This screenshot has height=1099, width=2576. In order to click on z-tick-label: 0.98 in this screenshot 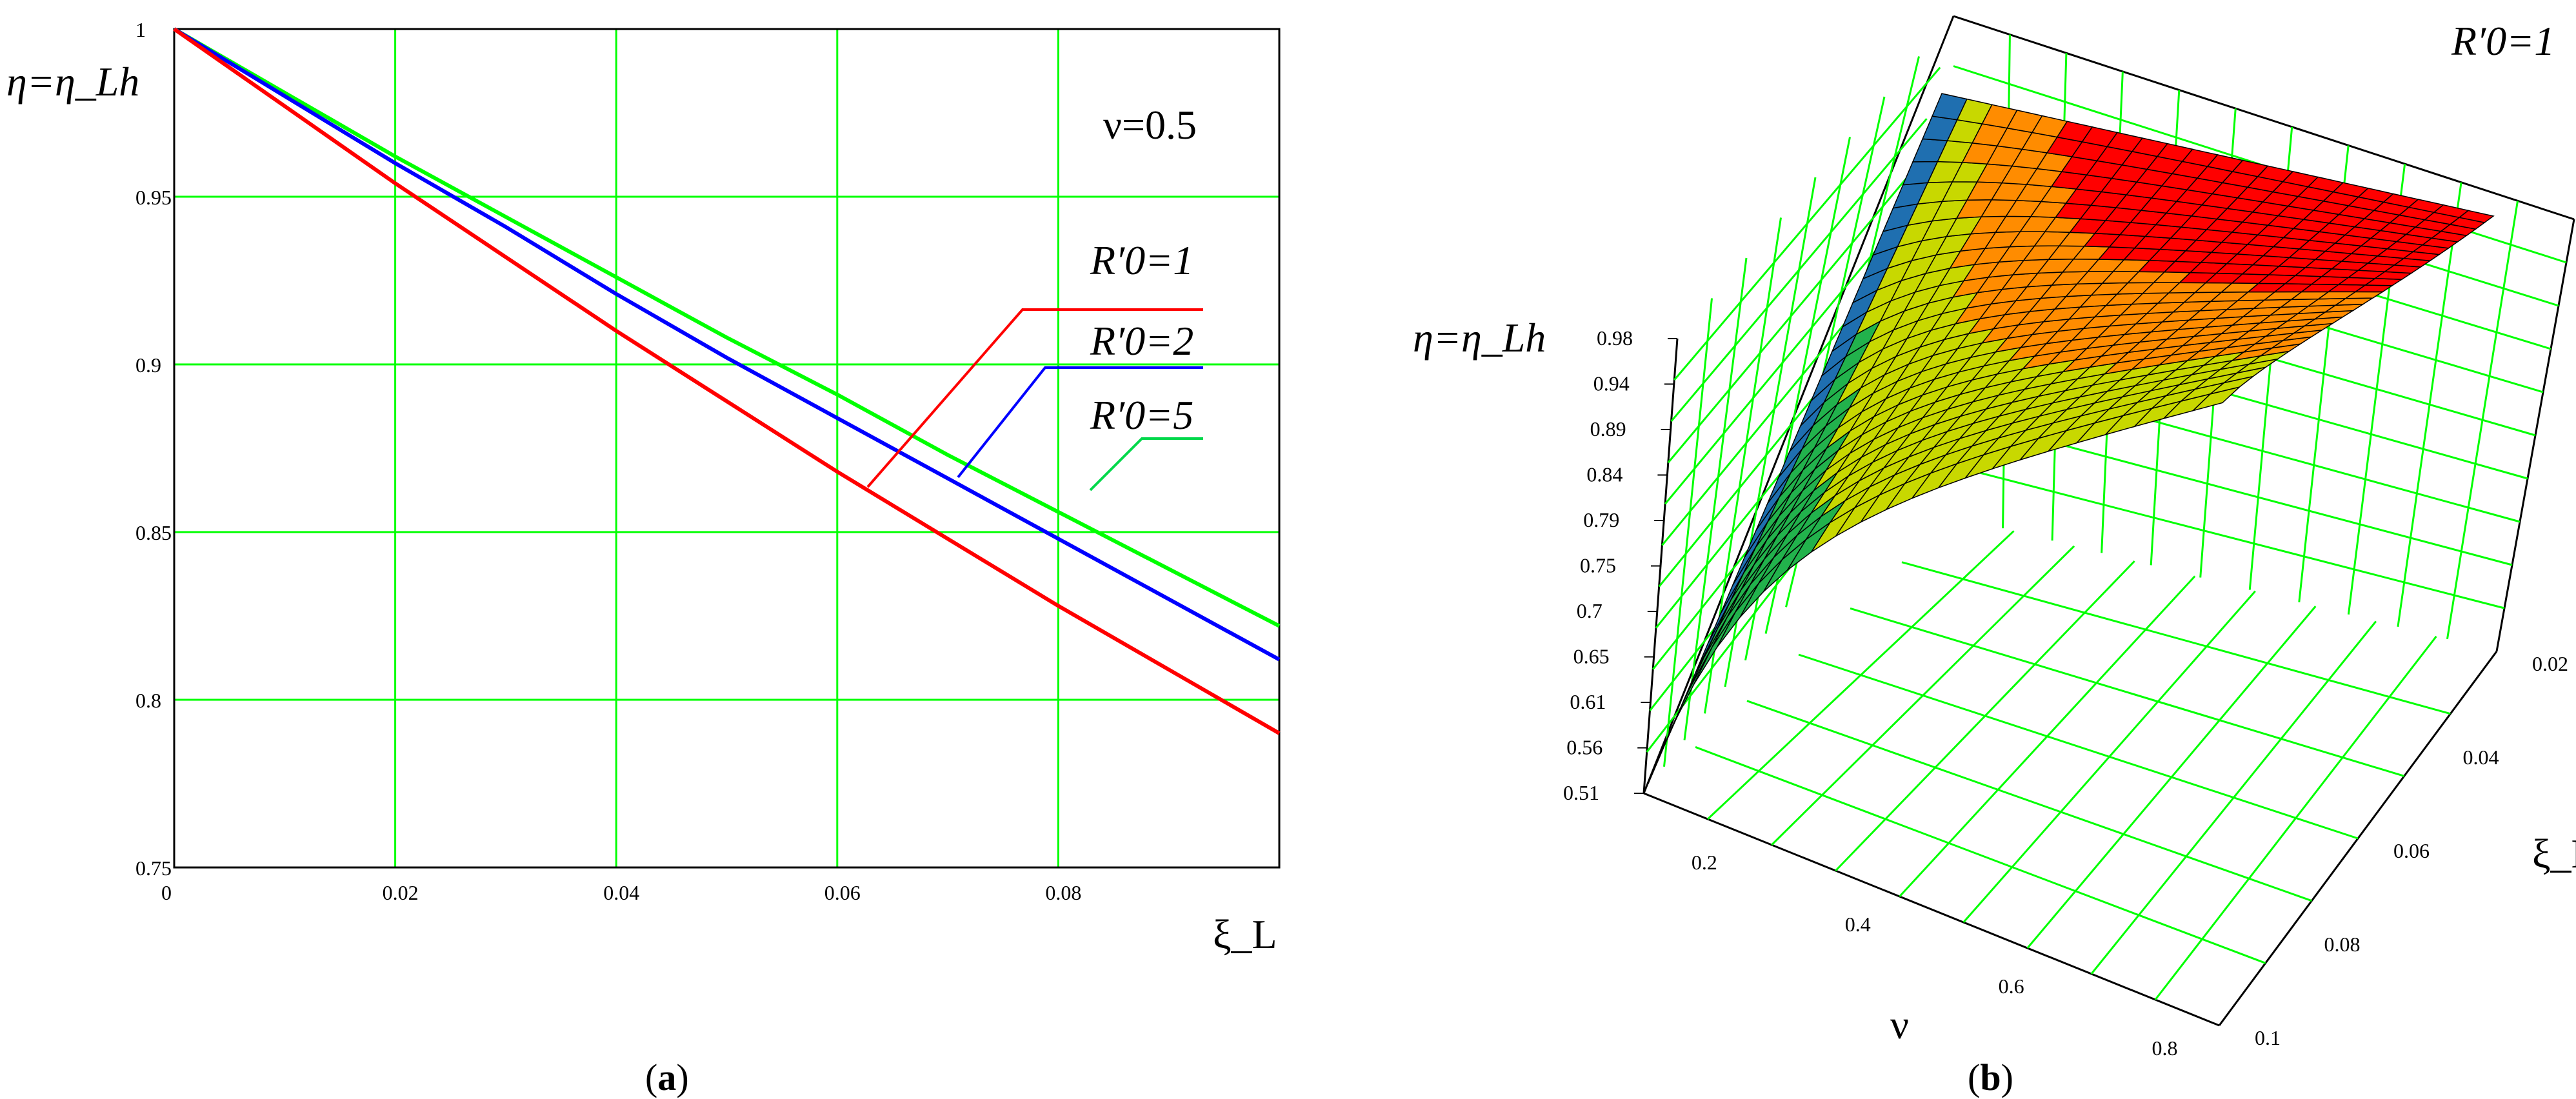, I will do `click(1615, 338)`.